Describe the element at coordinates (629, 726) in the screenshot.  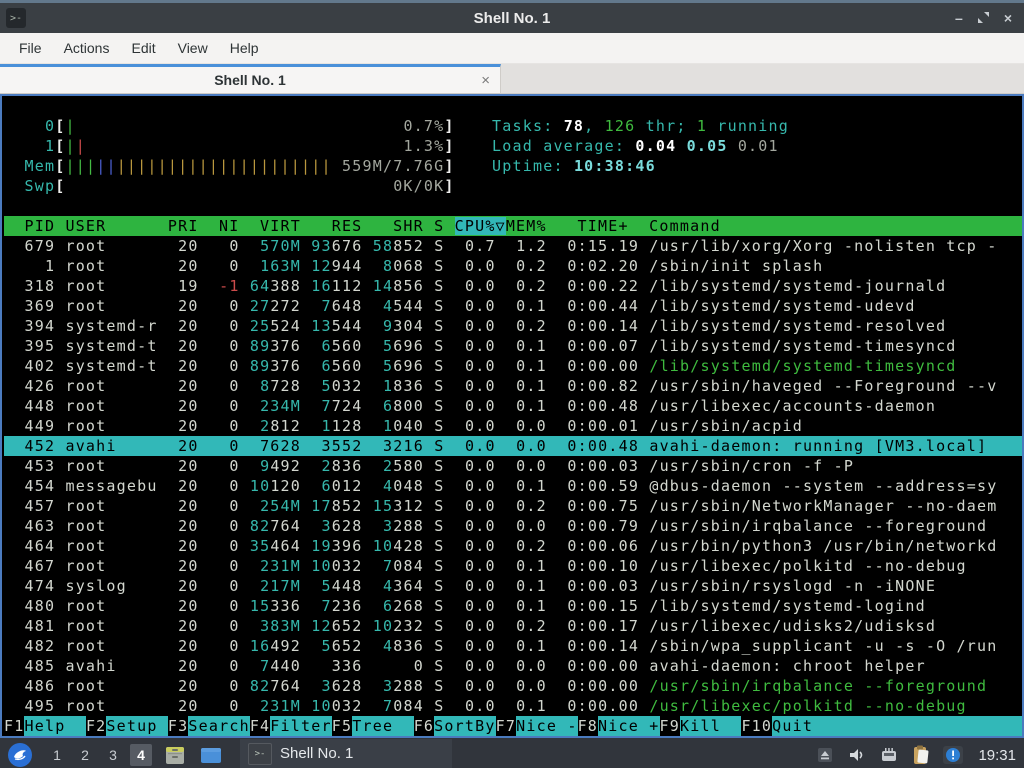
I see `fkey-label: Nice +` at that location.